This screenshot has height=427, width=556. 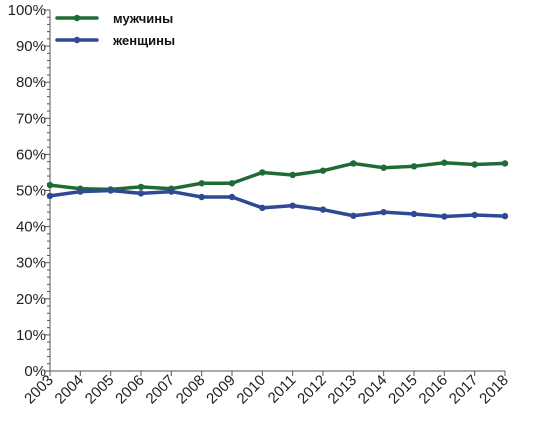 I want to click on y-tick-label: 100%, so click(x=27, y=10).